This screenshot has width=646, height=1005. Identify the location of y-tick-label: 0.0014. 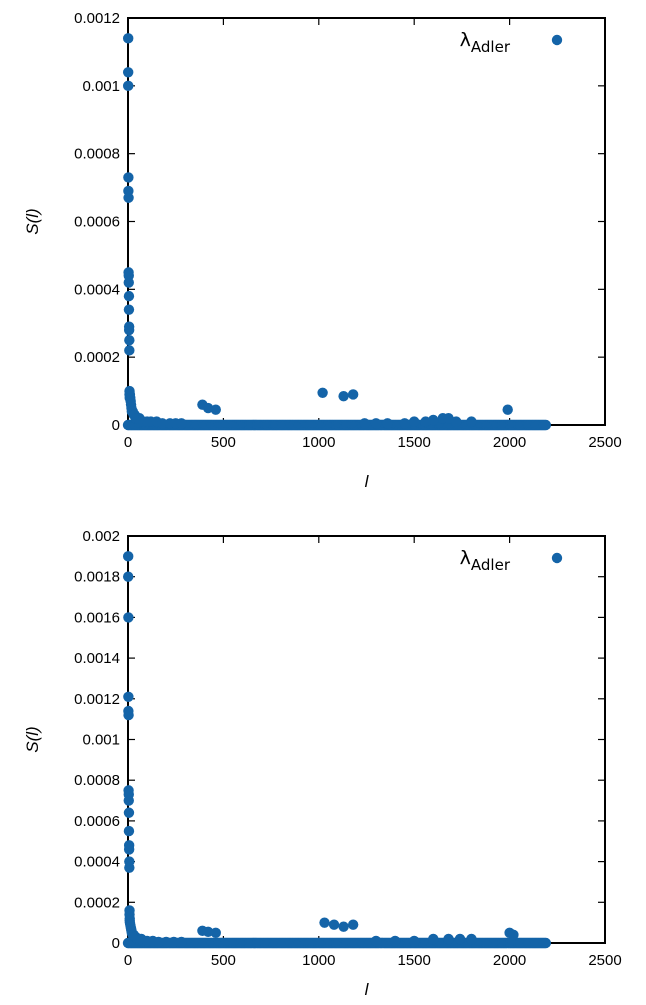
(97, 658).